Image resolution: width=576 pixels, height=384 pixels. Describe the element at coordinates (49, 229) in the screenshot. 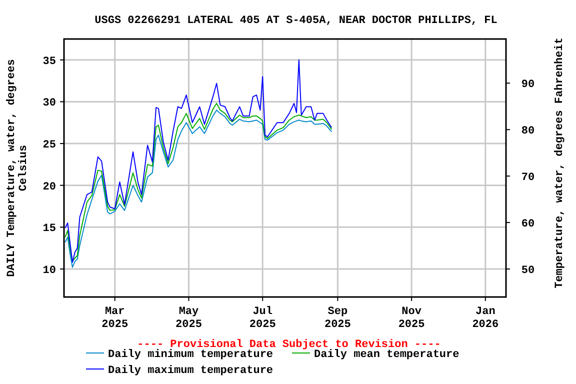

I see `y-tick-label: 15` at that location.